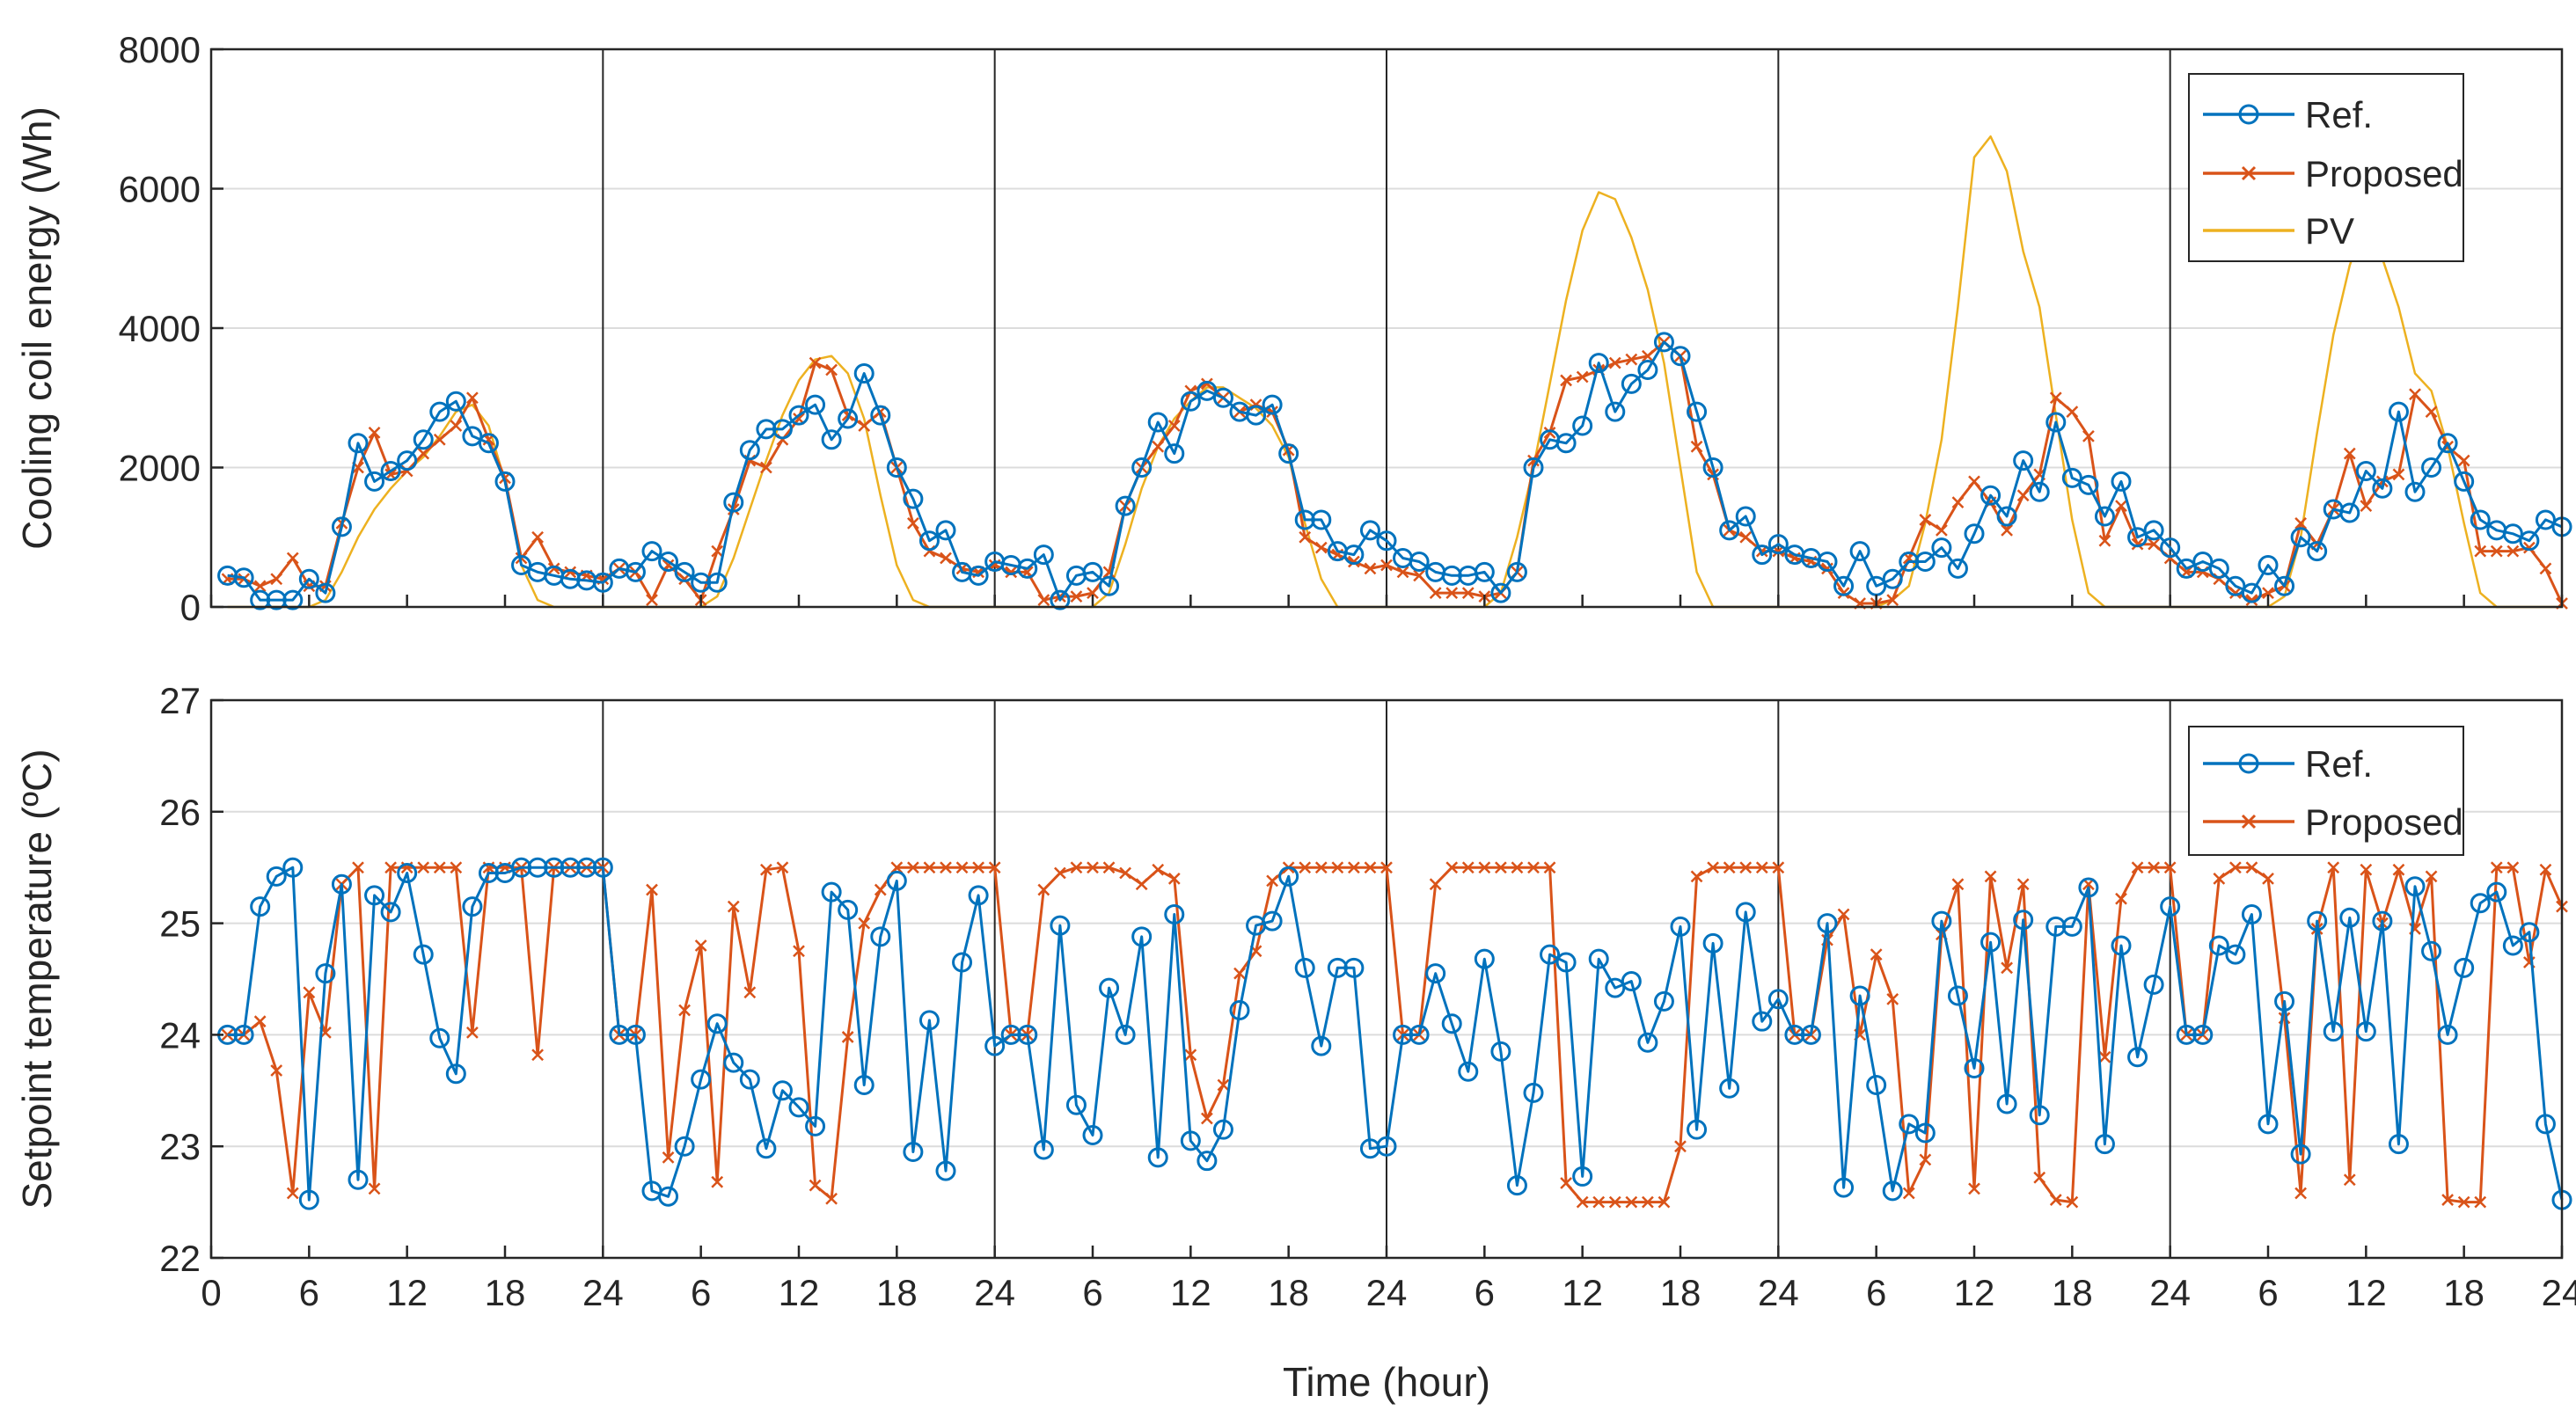 This screenshot has height=1425, width=2576. Describe the element at coordinates (1386, 601) in the screenshot. I see `energy-x-ticks` at that location.